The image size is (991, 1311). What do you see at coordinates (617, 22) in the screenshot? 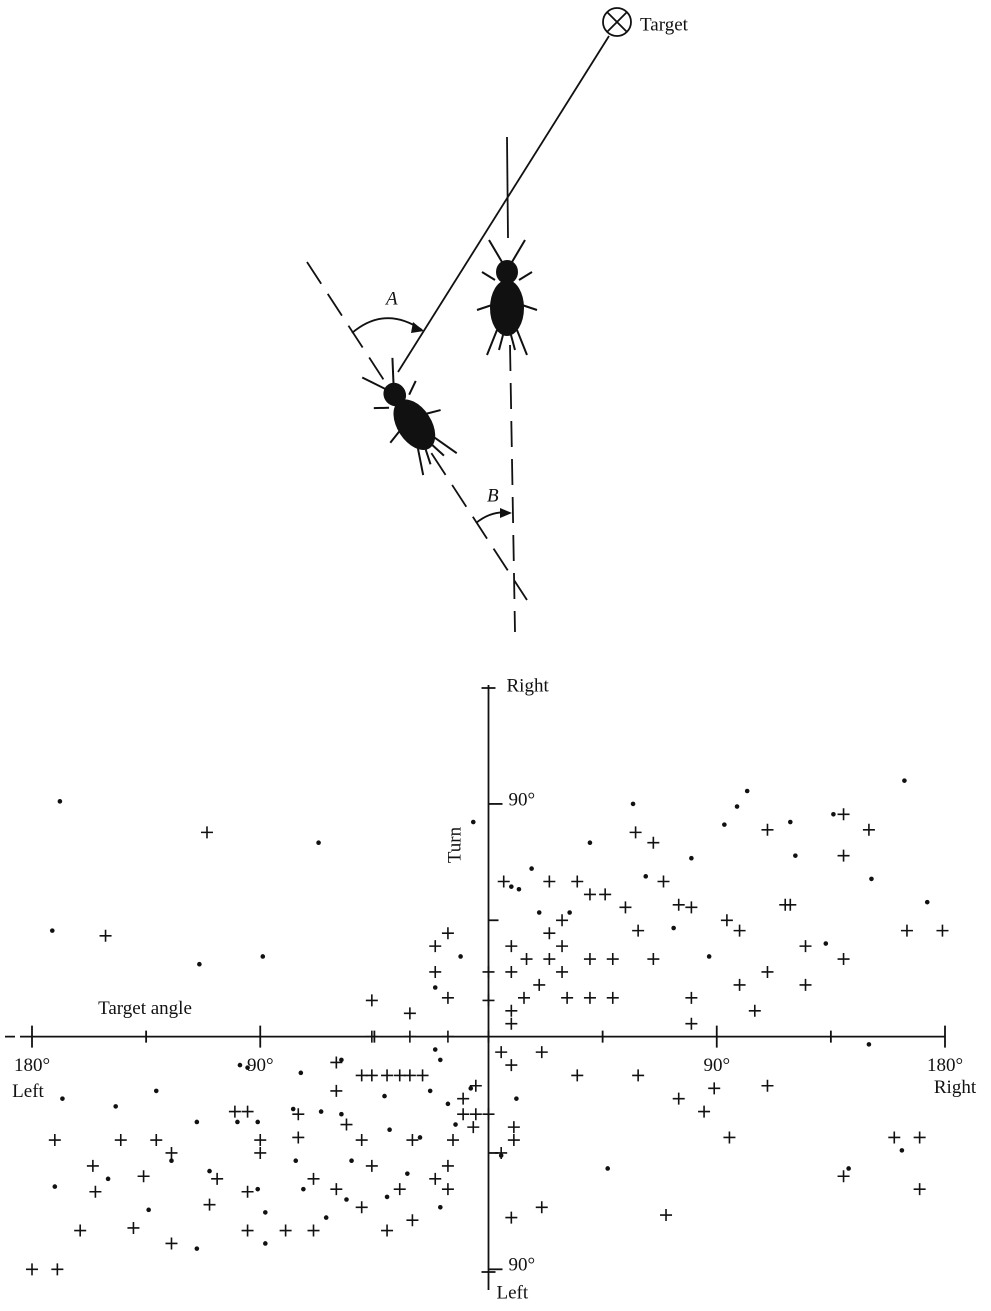
I see `target-cross` at bounding box center [617, 22].